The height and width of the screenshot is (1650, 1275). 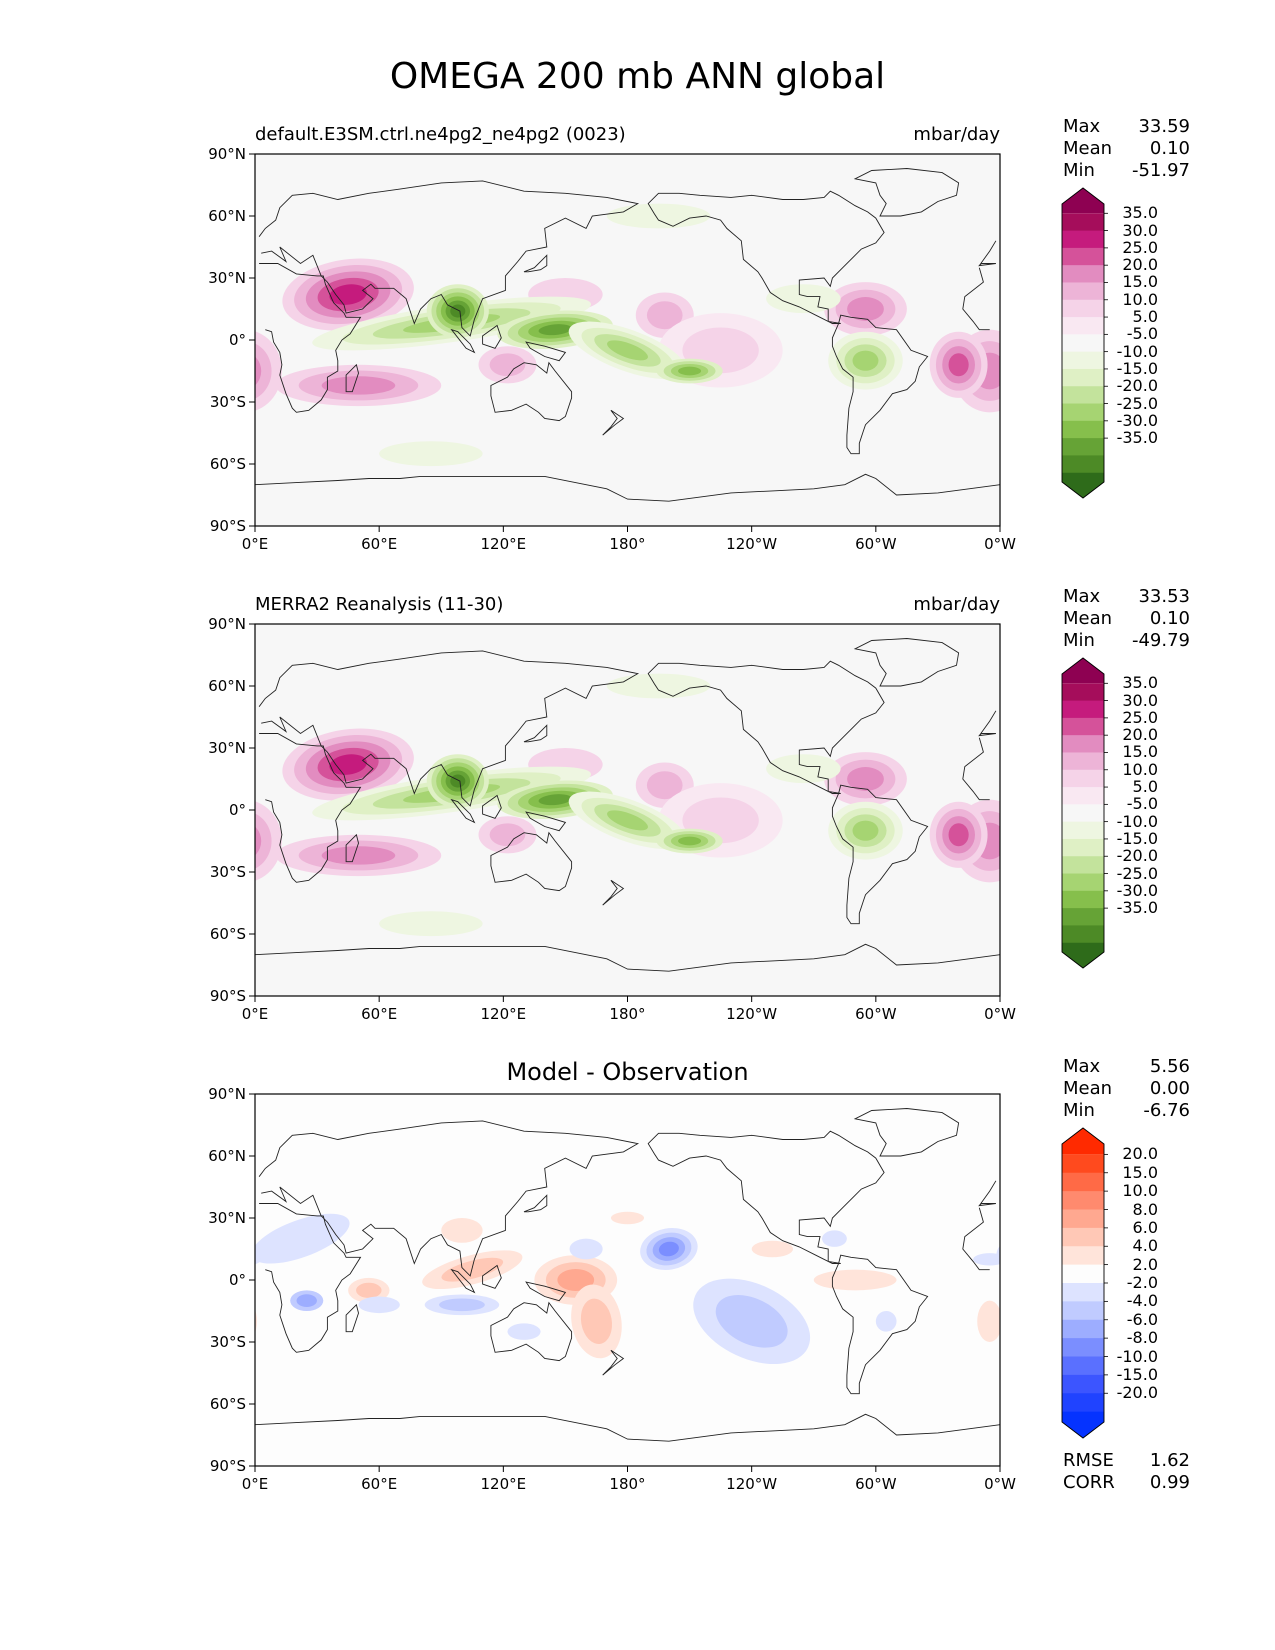 What do you see at coordinates (1083, 671) in the screenshot?
I see `colorbar-extend-max` at bounding box center [1083, 671].